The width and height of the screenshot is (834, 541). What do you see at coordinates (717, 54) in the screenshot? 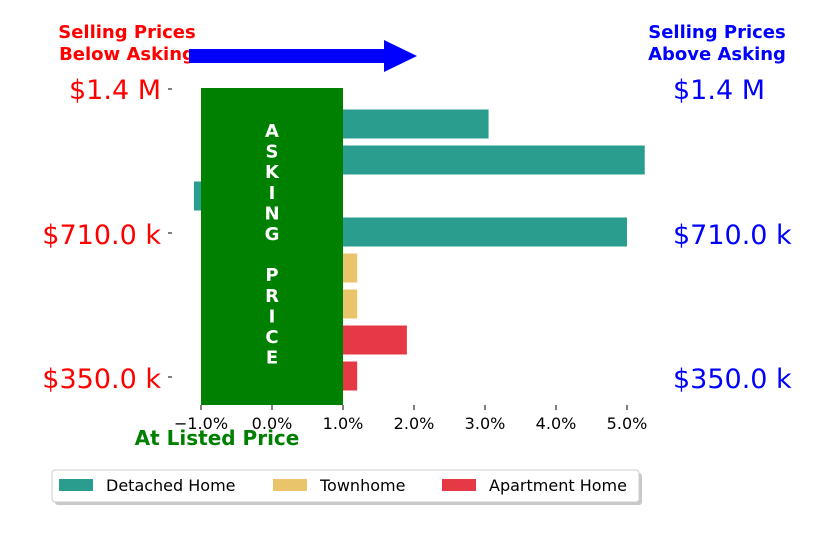
I see `header-right-line2: Above Asking` at bounding box center [717, 54].